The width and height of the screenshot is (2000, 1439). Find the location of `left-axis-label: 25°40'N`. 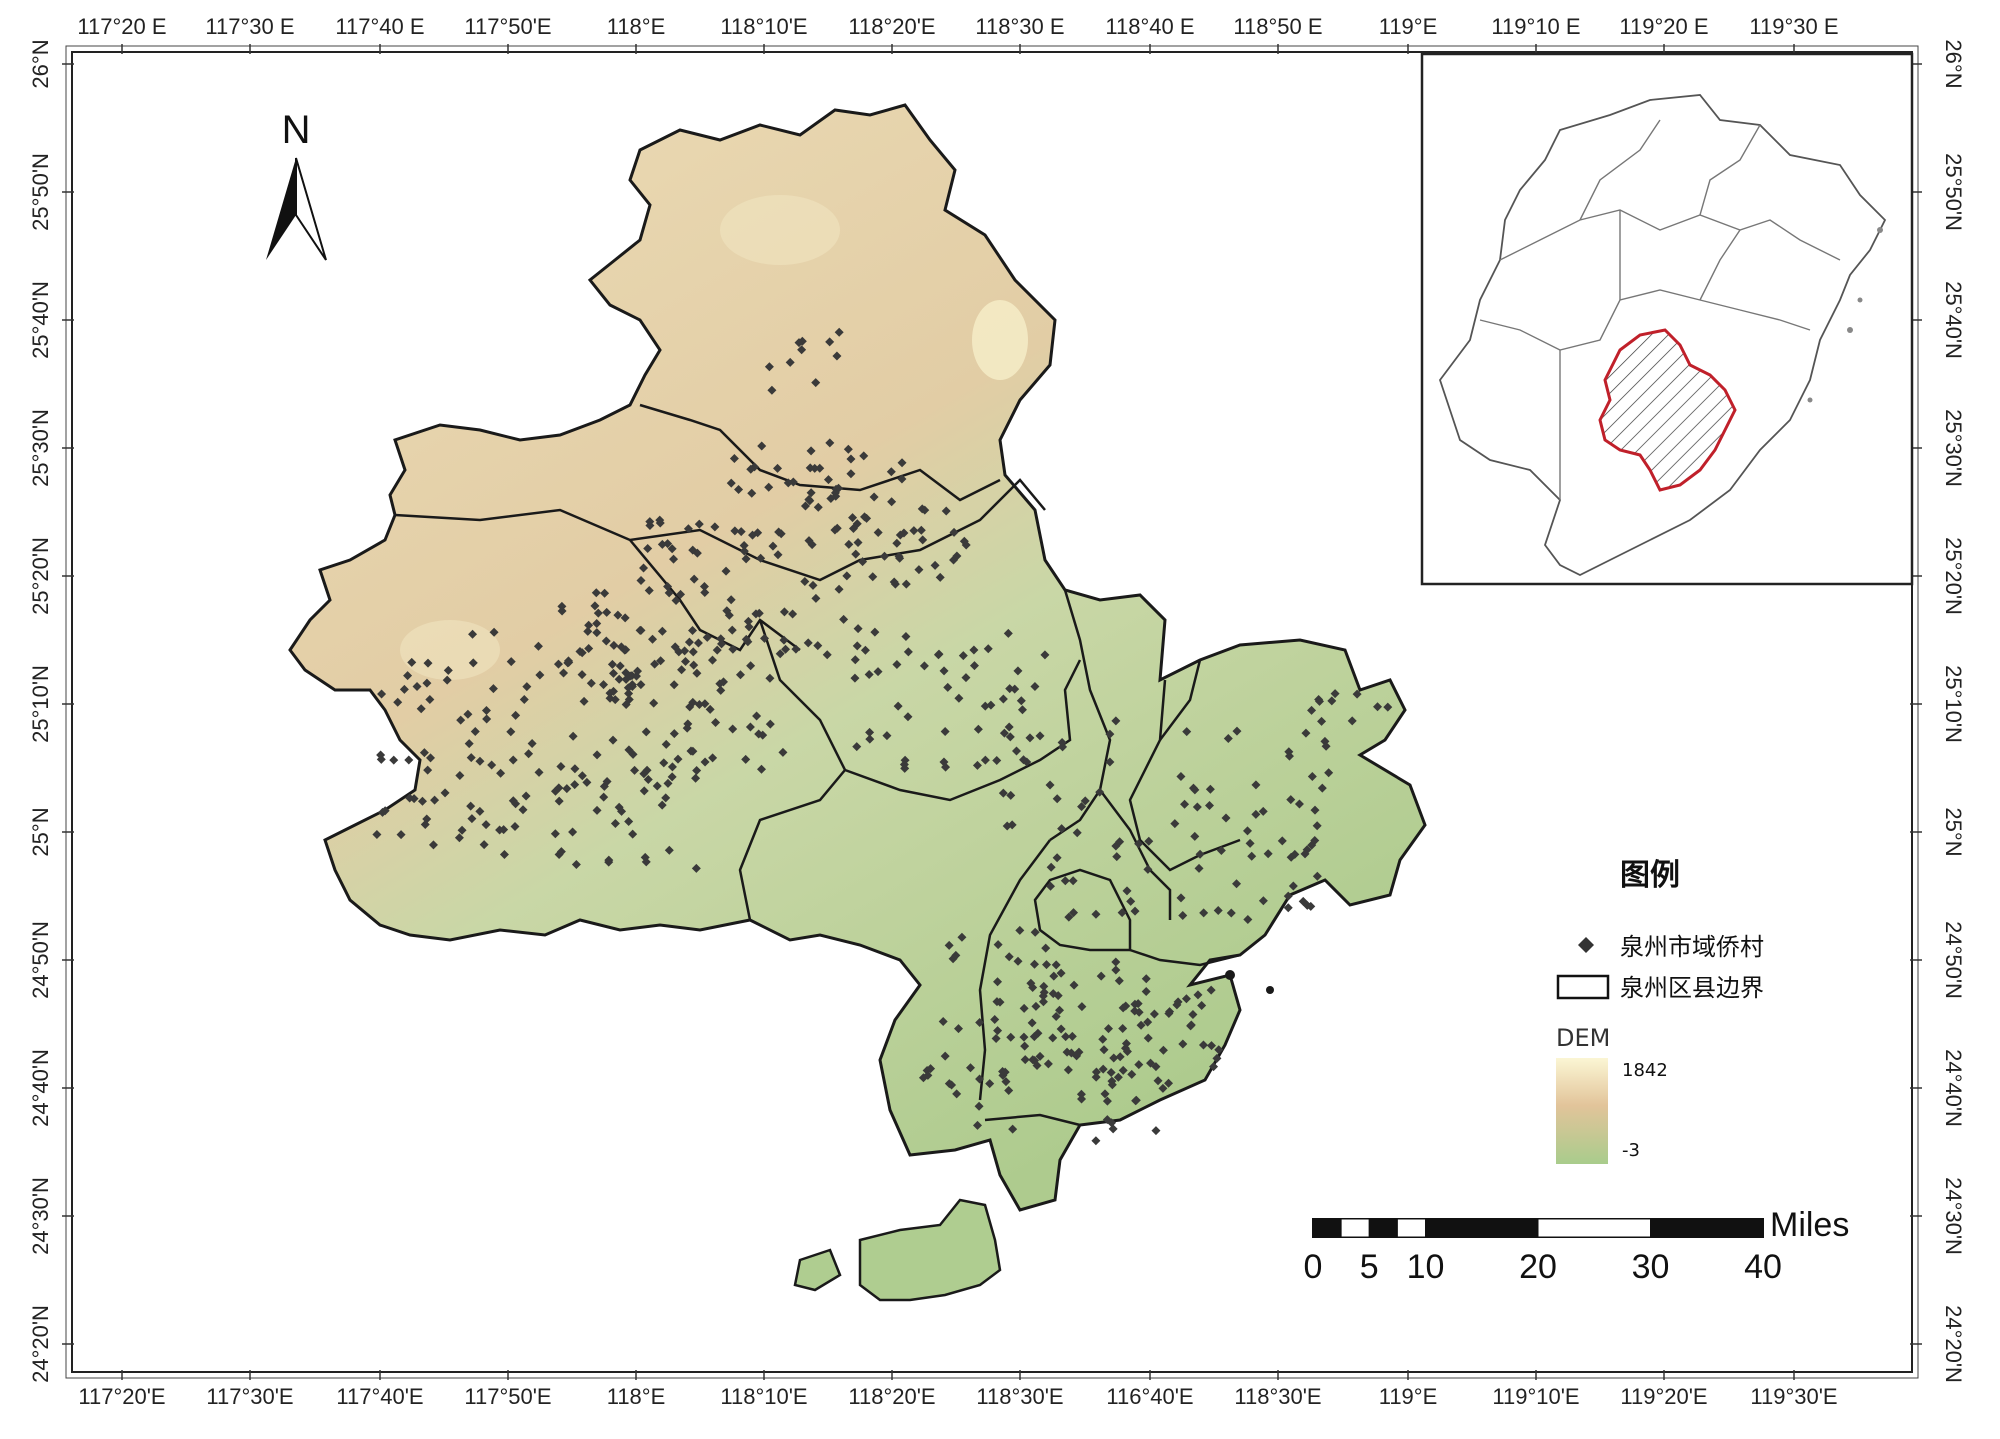

left-axis-label: 25°40'N is located at coordinates (40, 320).